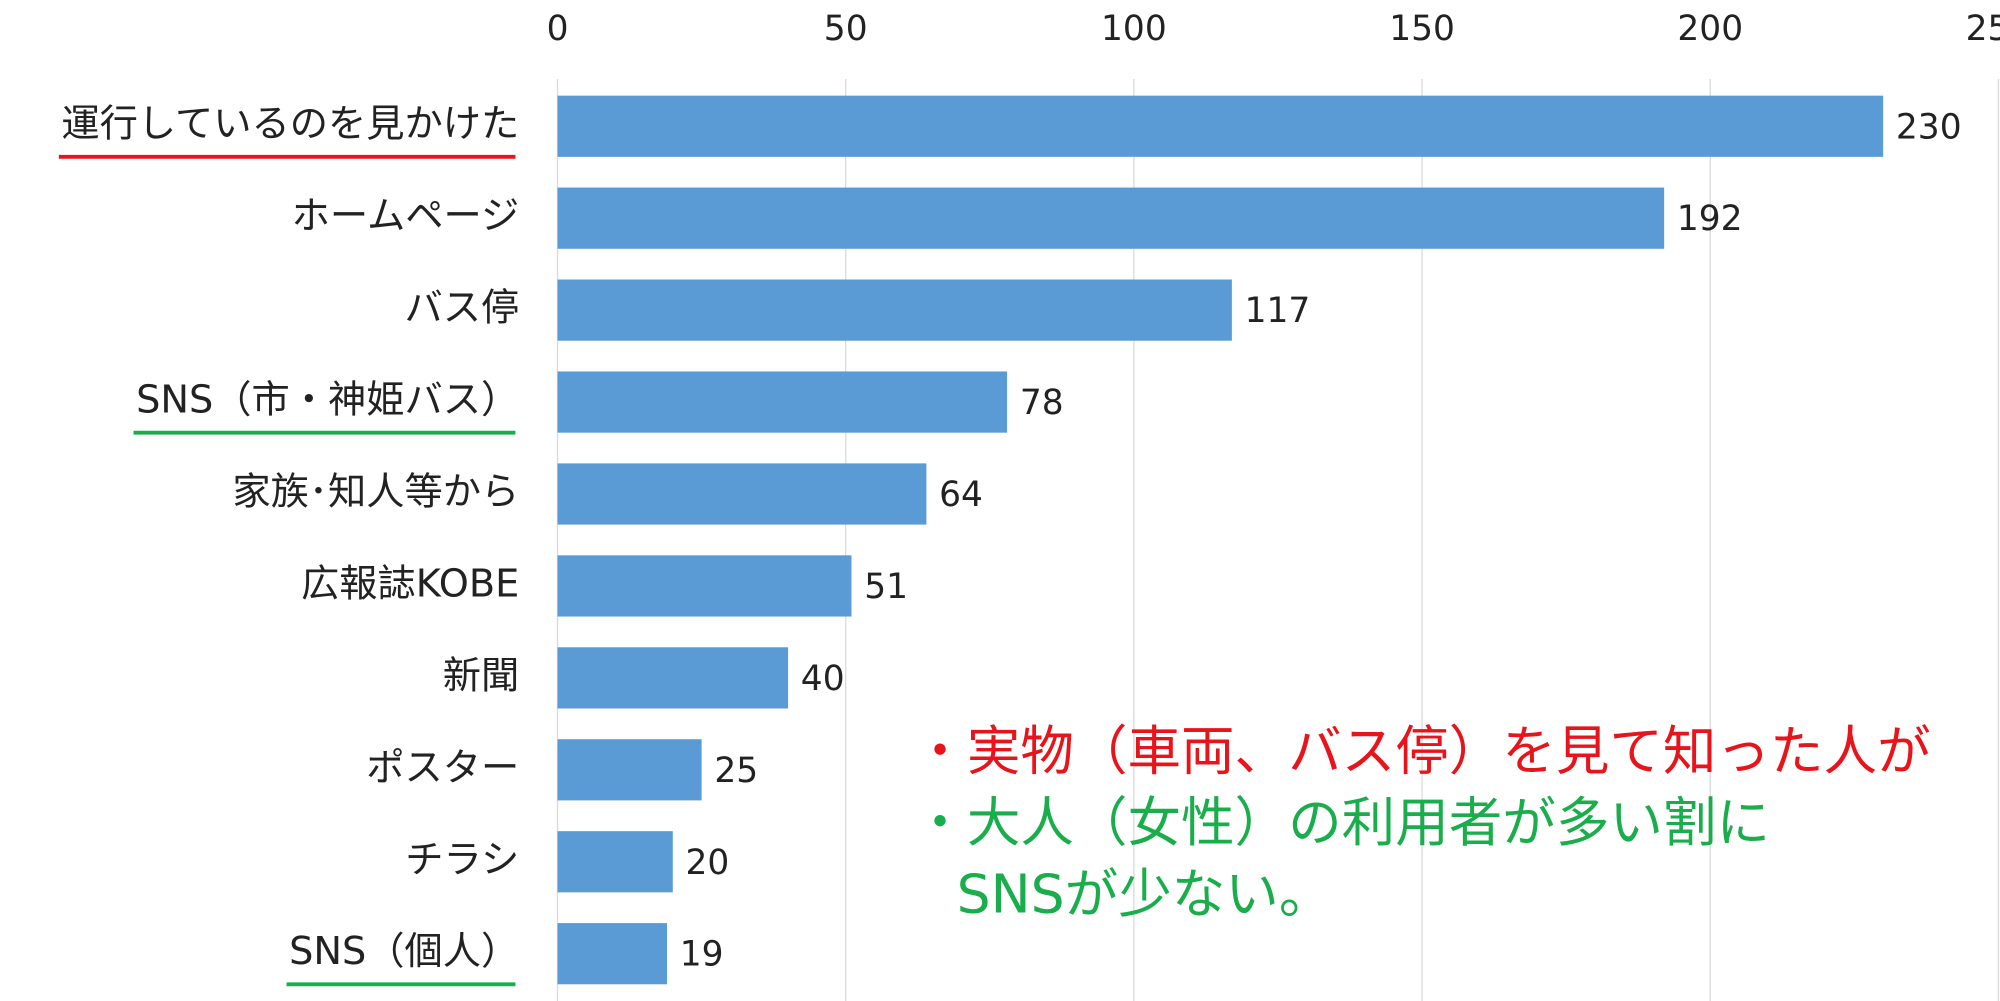  Describe the element at coordinates (462, 859) in the screenshot. I see `category-label: チラシ` at that location.